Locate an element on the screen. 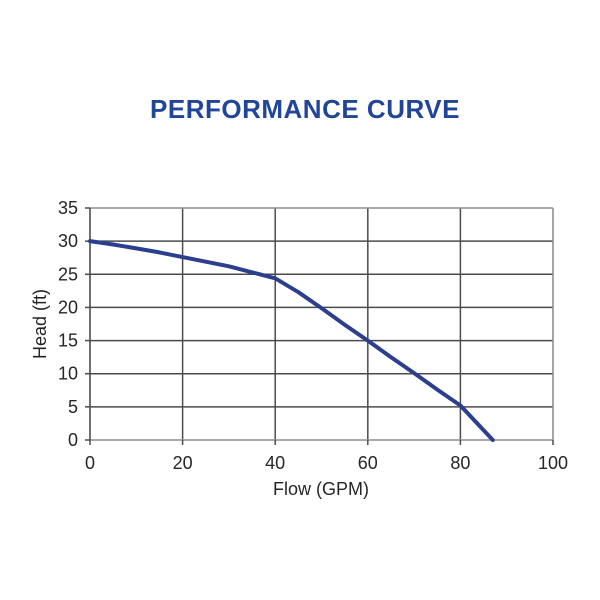 This screenshot has height=600, width=600. y-tick-label: 30 is located at coordinates (68, 241).